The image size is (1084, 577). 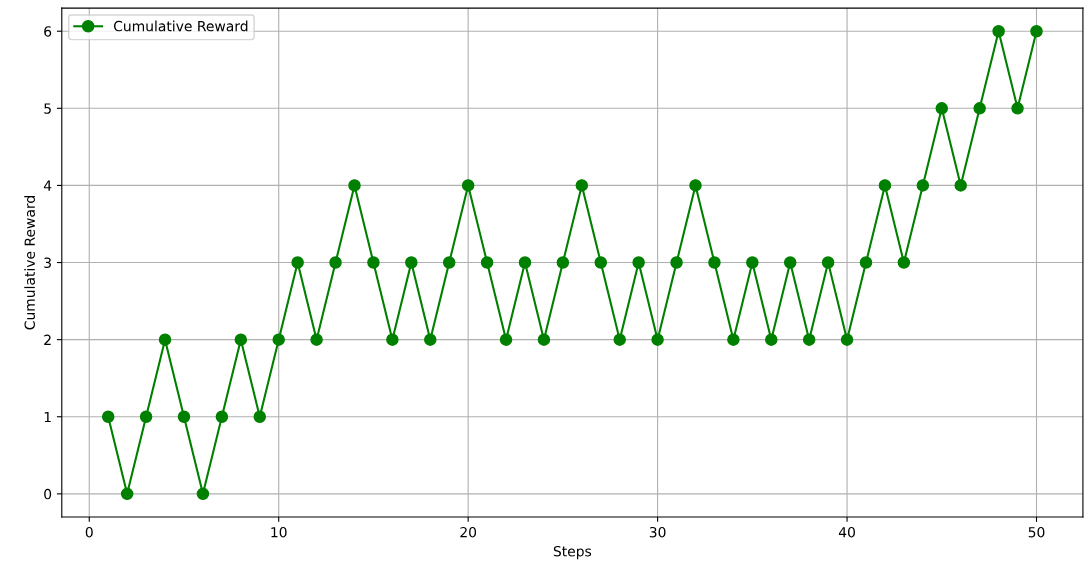 I want to click on x-tick-label: 30, so click(x=657, y=532).